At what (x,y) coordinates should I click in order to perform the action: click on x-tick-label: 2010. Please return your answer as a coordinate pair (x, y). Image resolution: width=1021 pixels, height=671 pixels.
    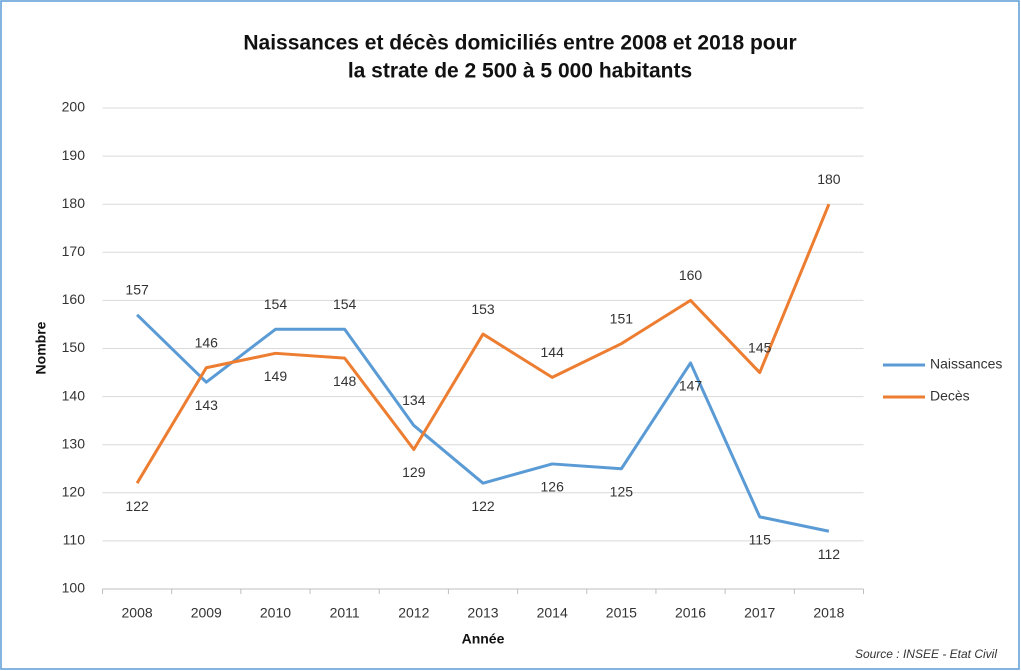
    Looking at the image, I should click on (275, 613).